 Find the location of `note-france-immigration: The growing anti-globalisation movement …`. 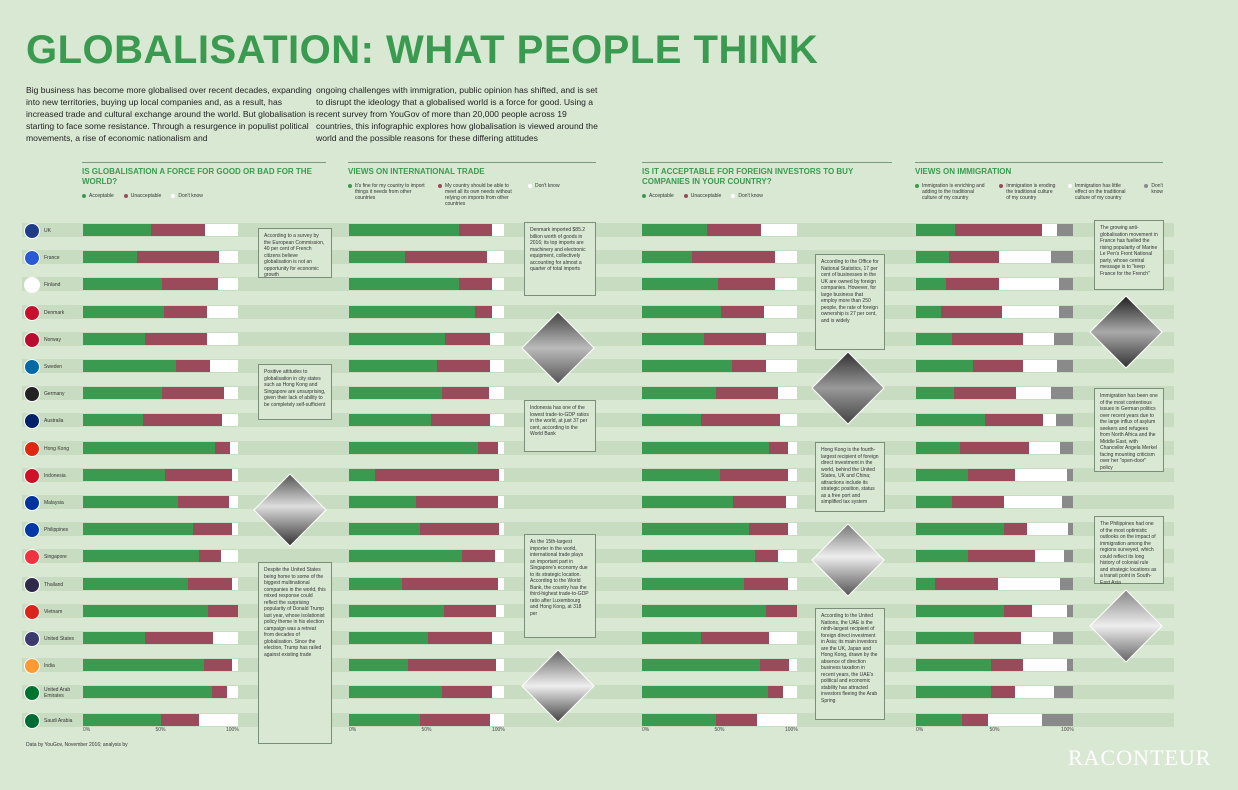

note-france-immigration: The growing anti-globalisation movement … is located at coordinates (1129, 255).